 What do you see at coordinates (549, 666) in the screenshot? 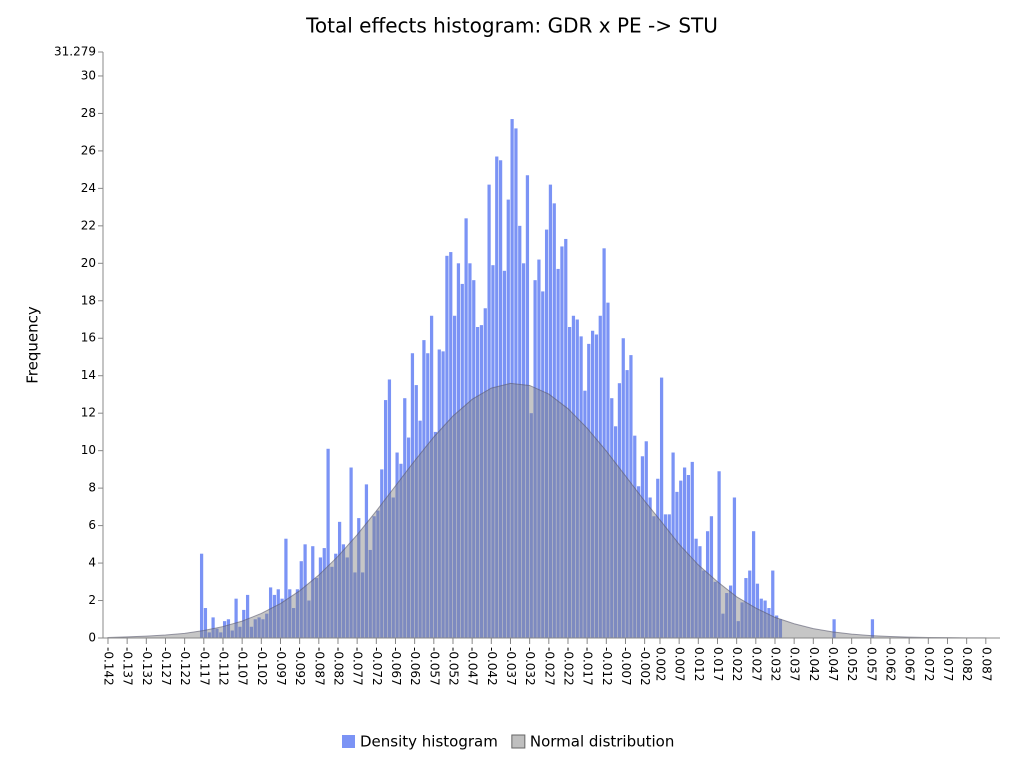
I see `x-tick-label: -0.027` at bounding box center [549, 666].